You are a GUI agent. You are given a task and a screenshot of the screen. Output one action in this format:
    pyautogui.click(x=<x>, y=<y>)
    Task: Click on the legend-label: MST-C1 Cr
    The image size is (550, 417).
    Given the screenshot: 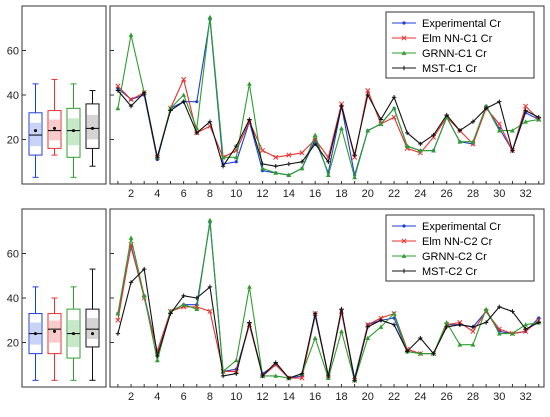 What is the action you would take?
    pyautogui.click(x=449, y=69)
    